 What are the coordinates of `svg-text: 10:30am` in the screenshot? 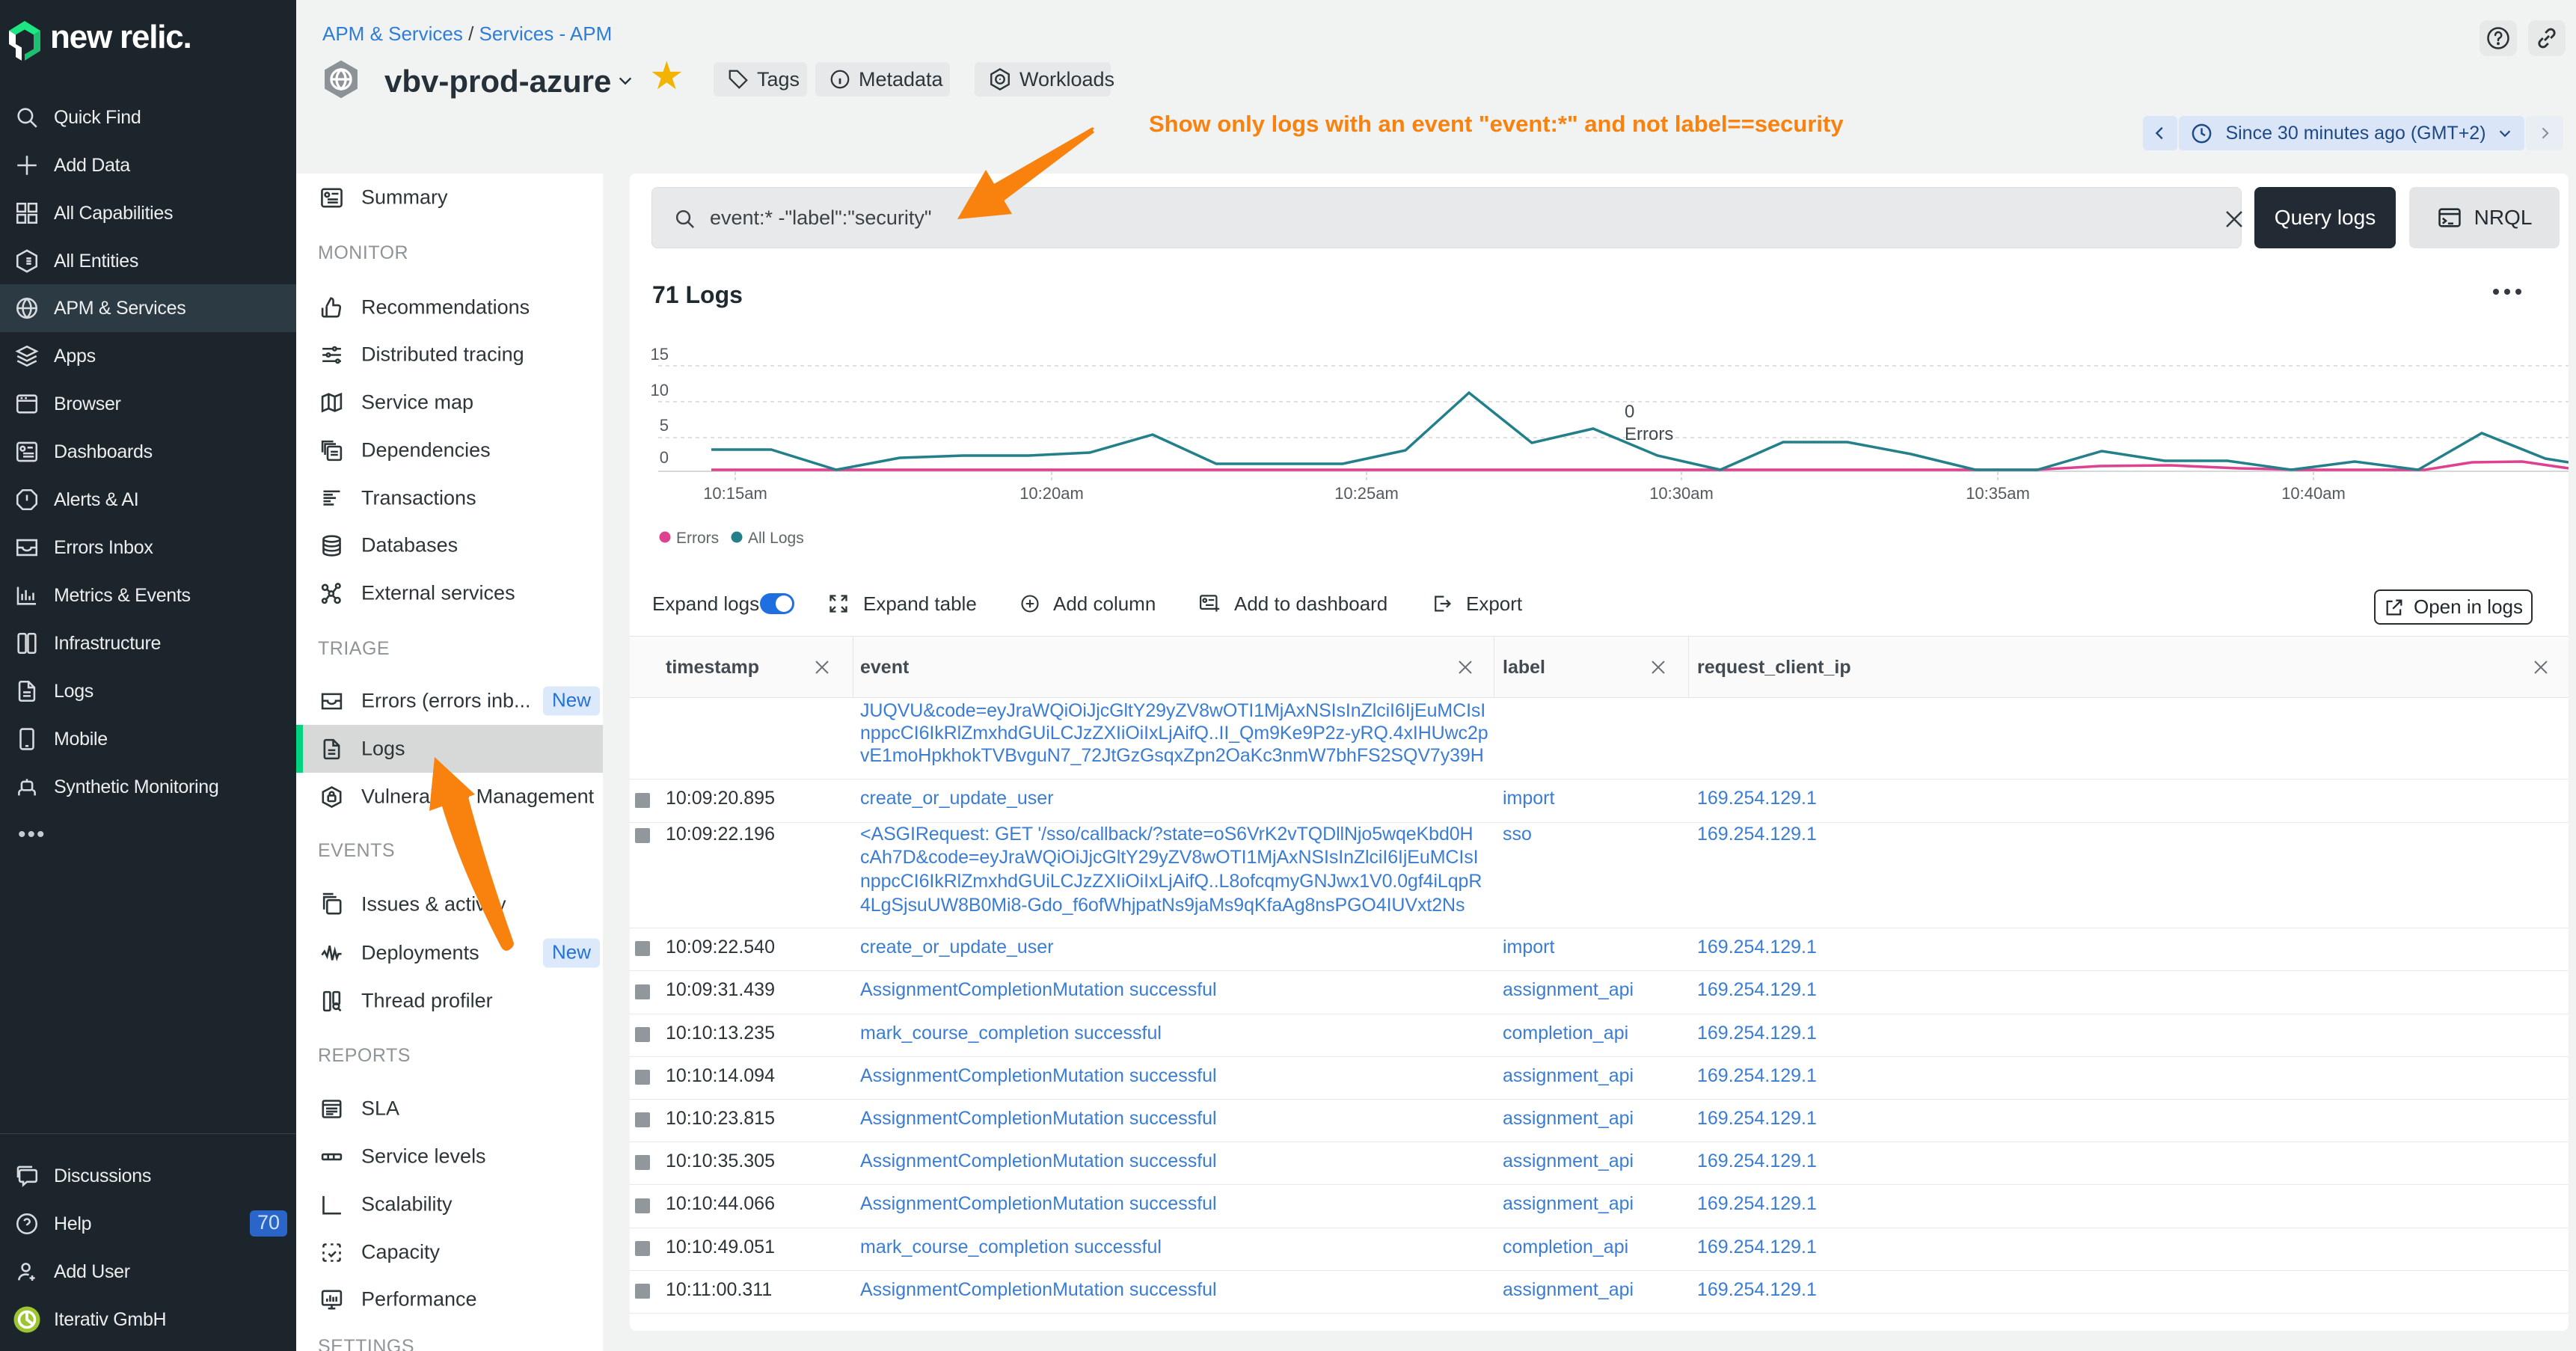 It's located at (1681, 494).